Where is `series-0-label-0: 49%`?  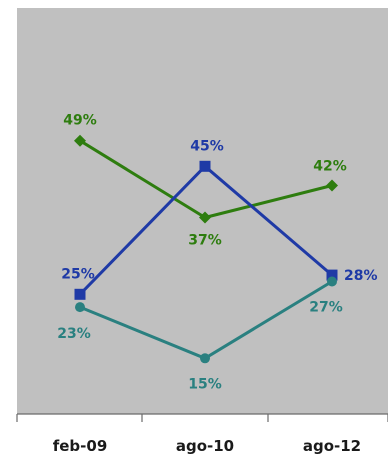 series-0-label-0: 49% is located at coordinates (80, 121).